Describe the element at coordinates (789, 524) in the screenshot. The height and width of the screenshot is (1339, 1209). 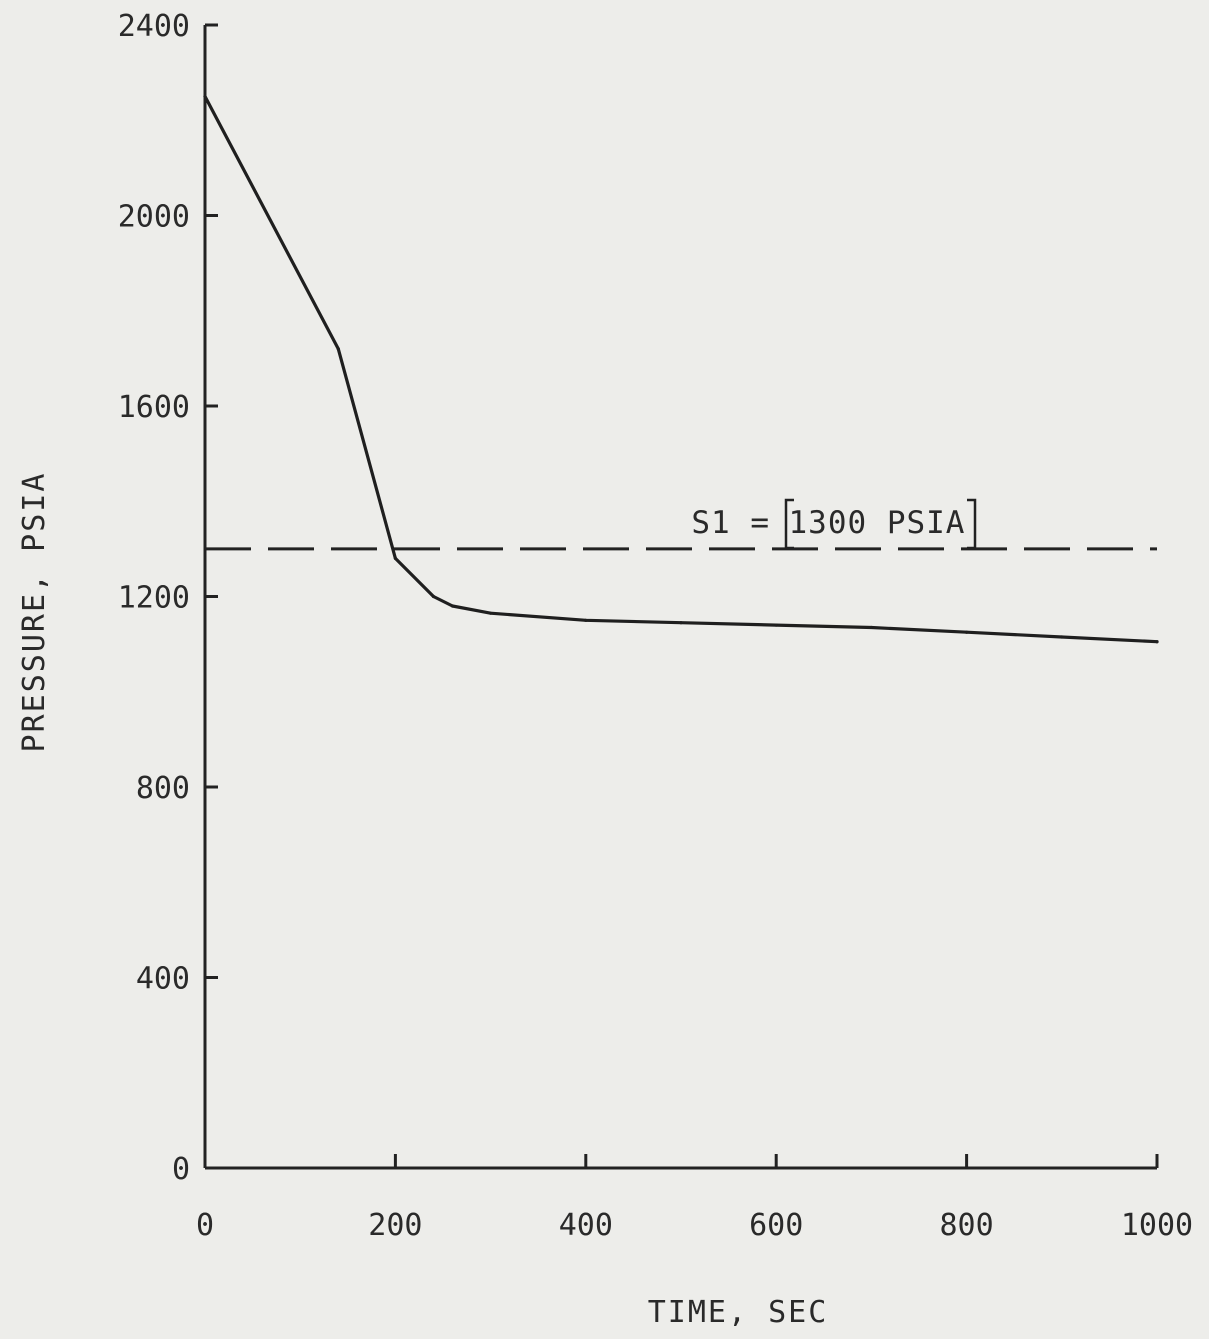
I see `bracket-left` at that location.